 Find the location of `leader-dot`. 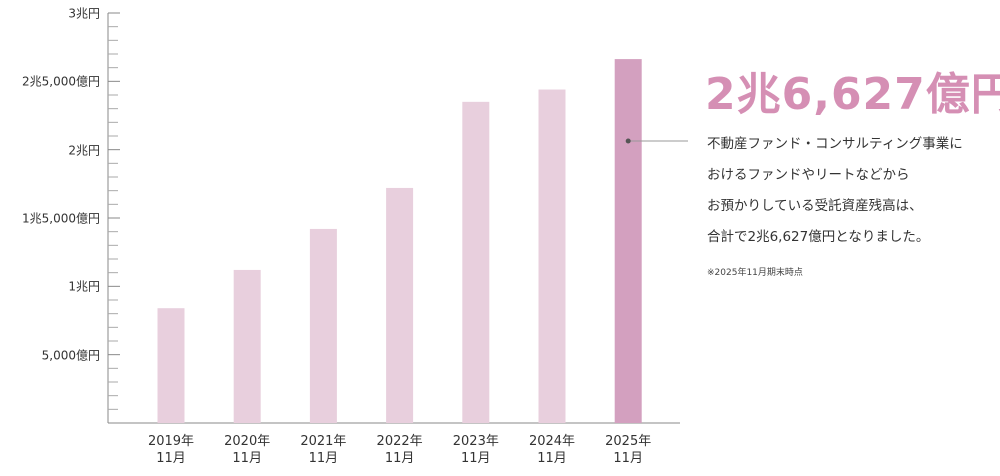

leader-dot is located at coordinates (628, 141).